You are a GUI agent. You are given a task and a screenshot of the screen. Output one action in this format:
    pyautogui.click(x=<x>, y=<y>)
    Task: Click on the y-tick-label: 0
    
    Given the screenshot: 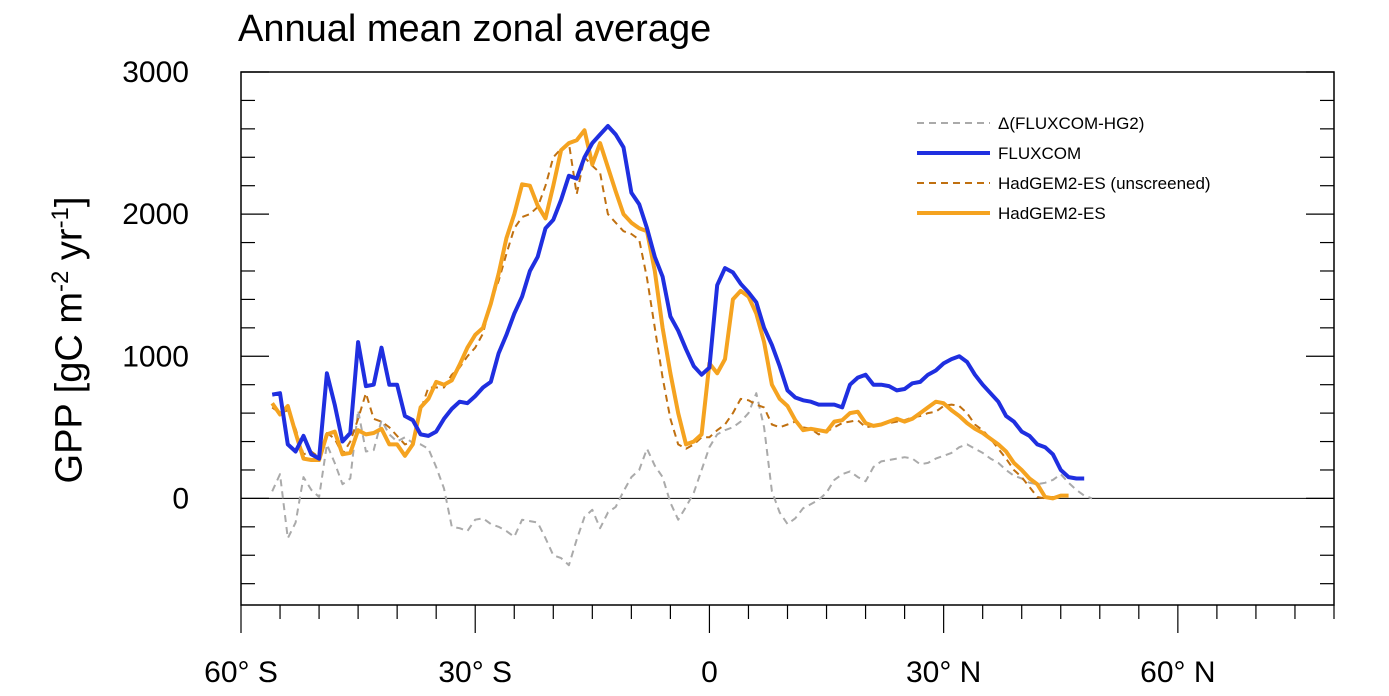 What is the action you would take?
    pyautogui.click(x=180, y=498)
    